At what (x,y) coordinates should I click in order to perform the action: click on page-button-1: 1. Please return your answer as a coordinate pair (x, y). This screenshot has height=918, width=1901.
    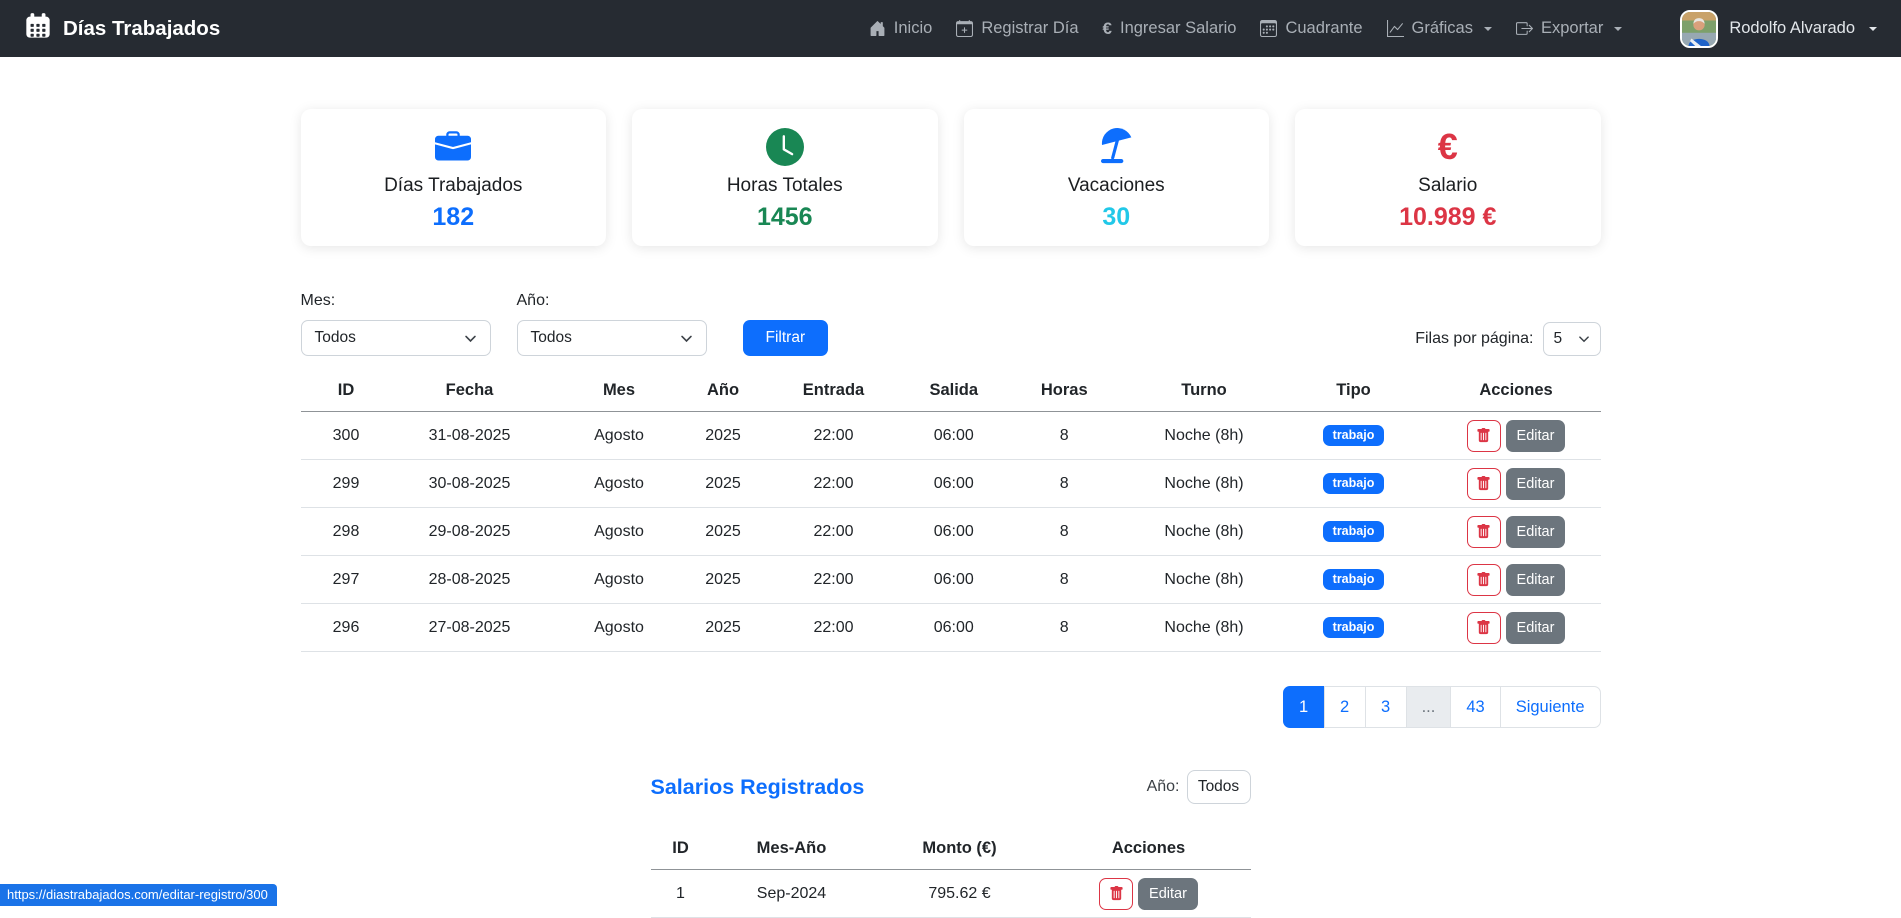
    Looking at the image, I should click on (1303, 707).